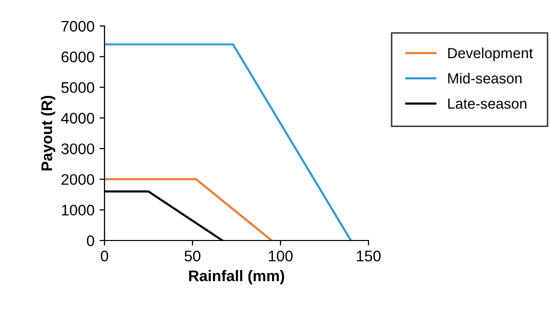 This screenshot has height=325, width=550. Describe the element at coordinates (78, 26) in the screenshot. I see `y-tick-label: 7000` at that location.